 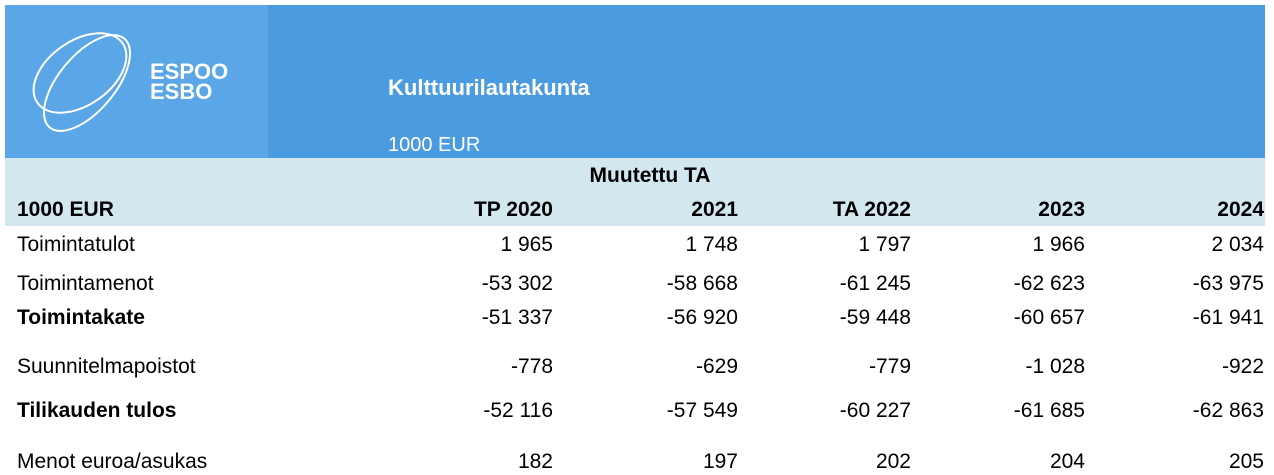 I want to click on cell: -51 337, so click(x=517, y=317).